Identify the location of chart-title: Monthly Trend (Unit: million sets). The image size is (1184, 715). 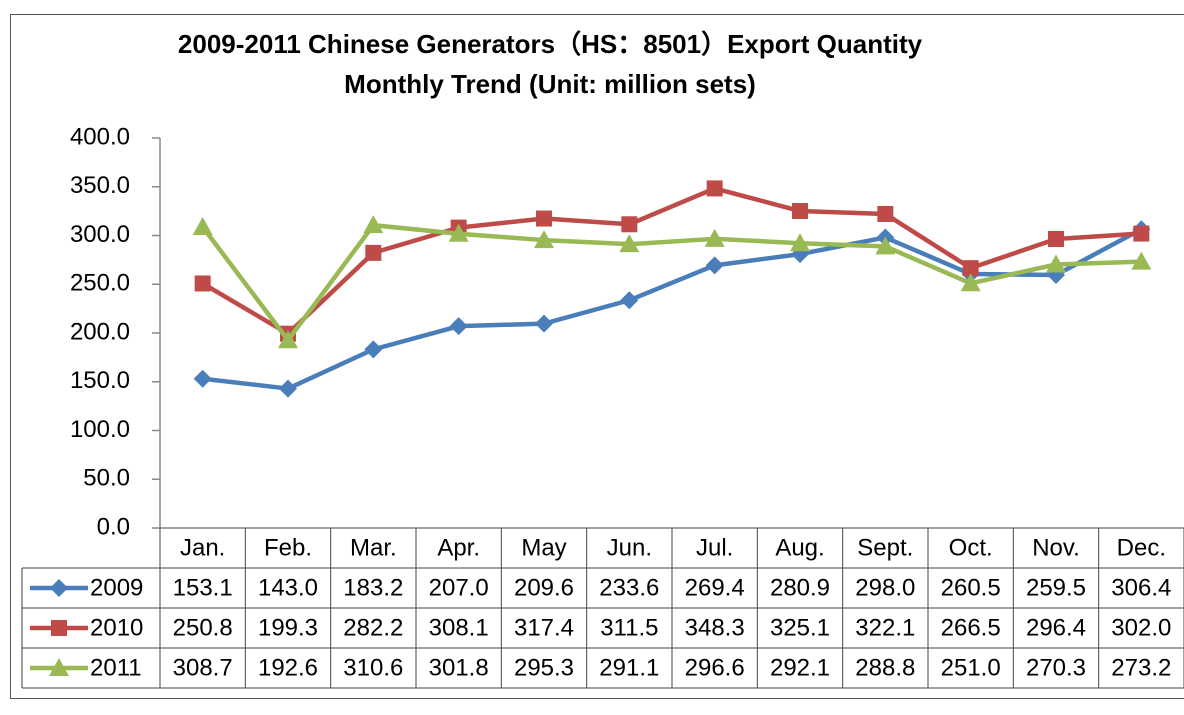
(550, 84).